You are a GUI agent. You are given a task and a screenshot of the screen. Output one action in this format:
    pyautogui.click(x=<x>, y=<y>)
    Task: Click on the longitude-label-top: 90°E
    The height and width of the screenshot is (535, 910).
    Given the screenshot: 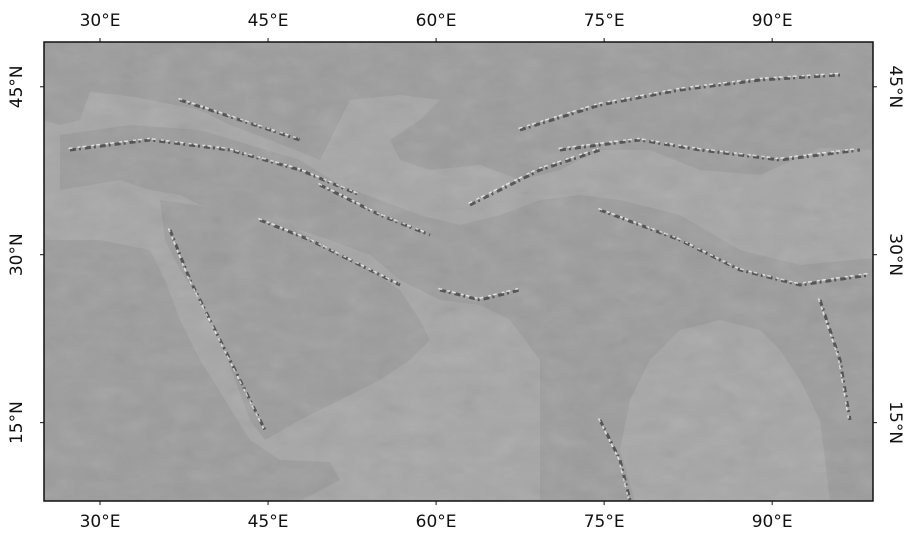 What is the action you would take?
    pyautogui.click(x=772, y=21)
    